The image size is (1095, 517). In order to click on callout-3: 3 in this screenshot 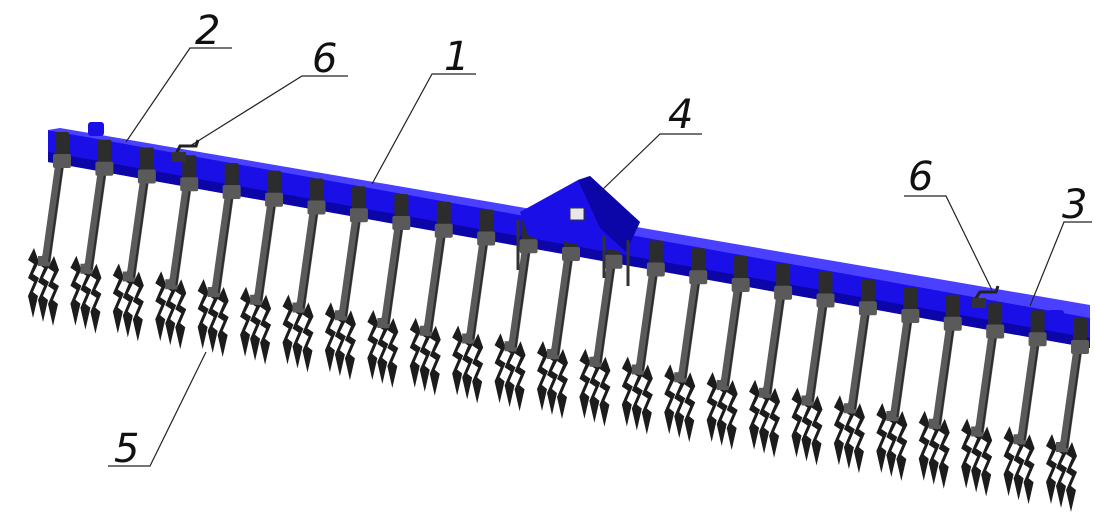, I will do `click(1060, 244)`.